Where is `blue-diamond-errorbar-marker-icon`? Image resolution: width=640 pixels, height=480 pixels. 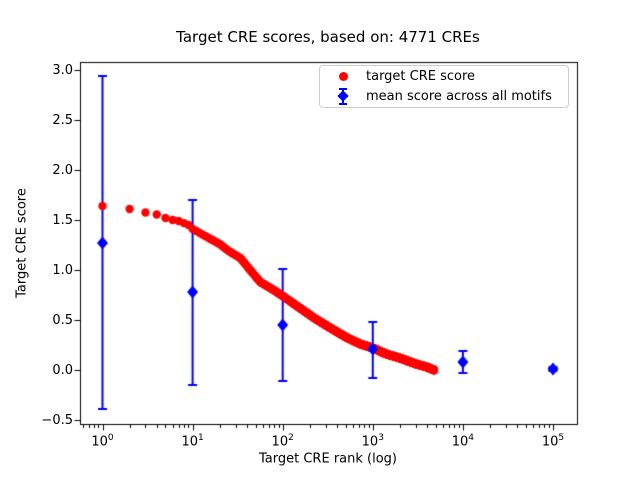 blue-diamond-errorbar-marker-icon is located at coordinates (343, 96).